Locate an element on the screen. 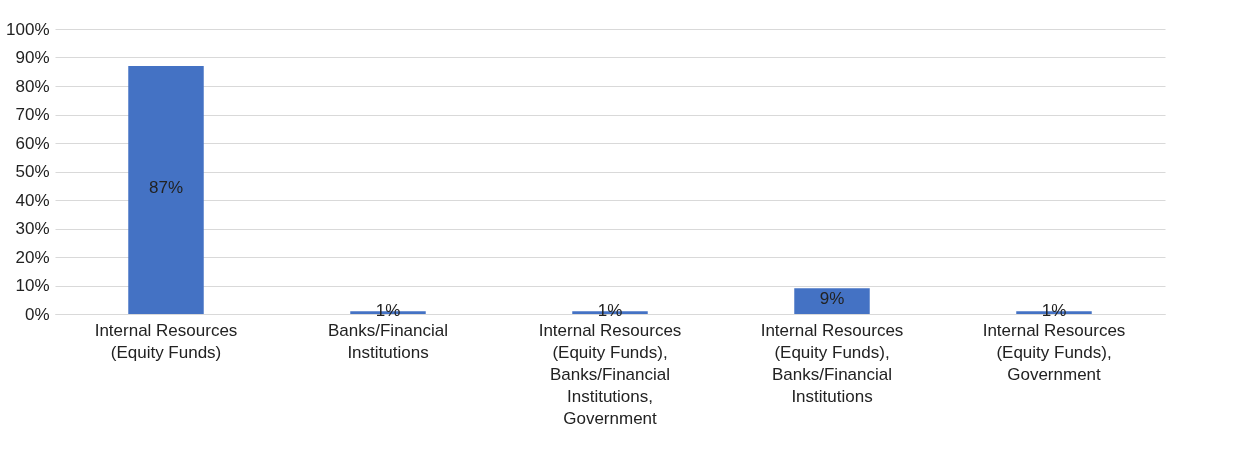 The width and height of the screenshot is (1239, 451). x-tick-label: Internal Resources (Equity Funds), Banks/Financial Institutions, Government is located at coordinates (610, 374).